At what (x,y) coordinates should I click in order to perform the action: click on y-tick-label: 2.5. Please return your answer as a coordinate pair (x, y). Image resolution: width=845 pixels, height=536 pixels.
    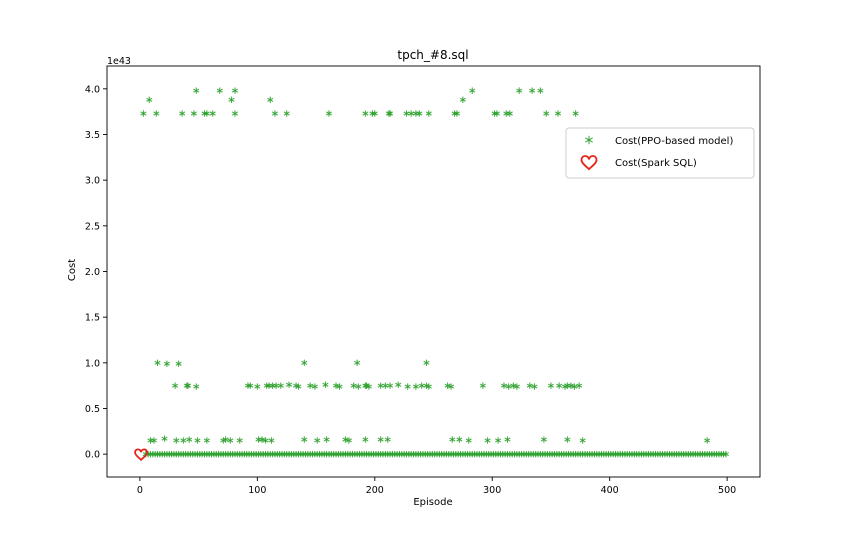
    Looking at the image, I should click on (92, 226).